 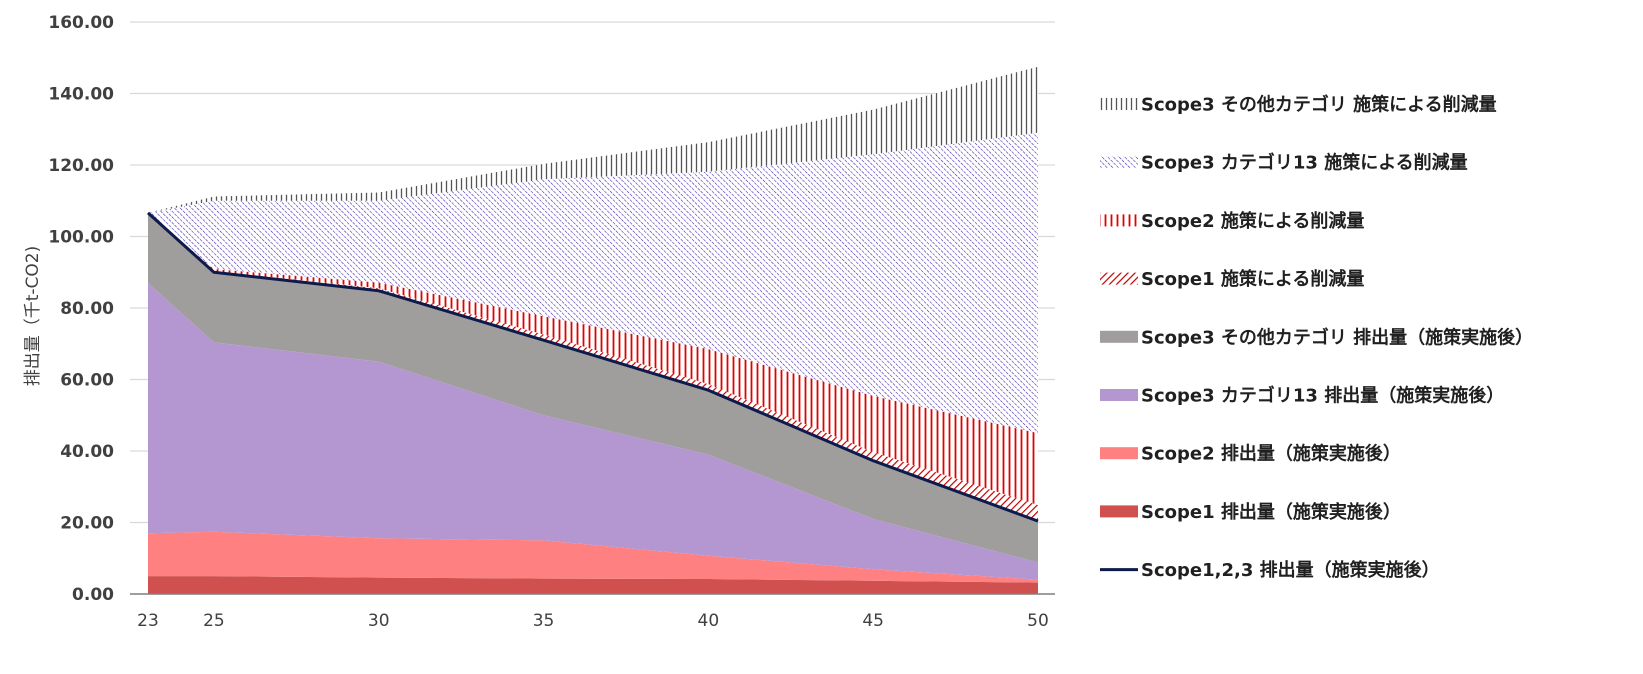 What do you see at coordinates (544, 621) in the screenshot?
I see `x-tick-label: 35` at bounding box center [544, 621].